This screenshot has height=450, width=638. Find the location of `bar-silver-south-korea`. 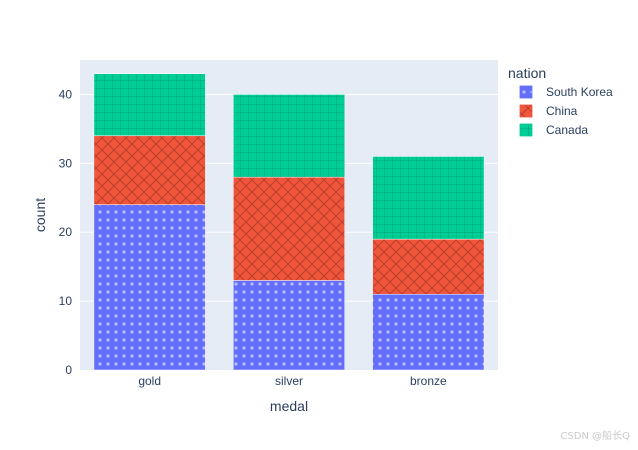

bar-silver-south-korea is located at coordinates (289, 325).